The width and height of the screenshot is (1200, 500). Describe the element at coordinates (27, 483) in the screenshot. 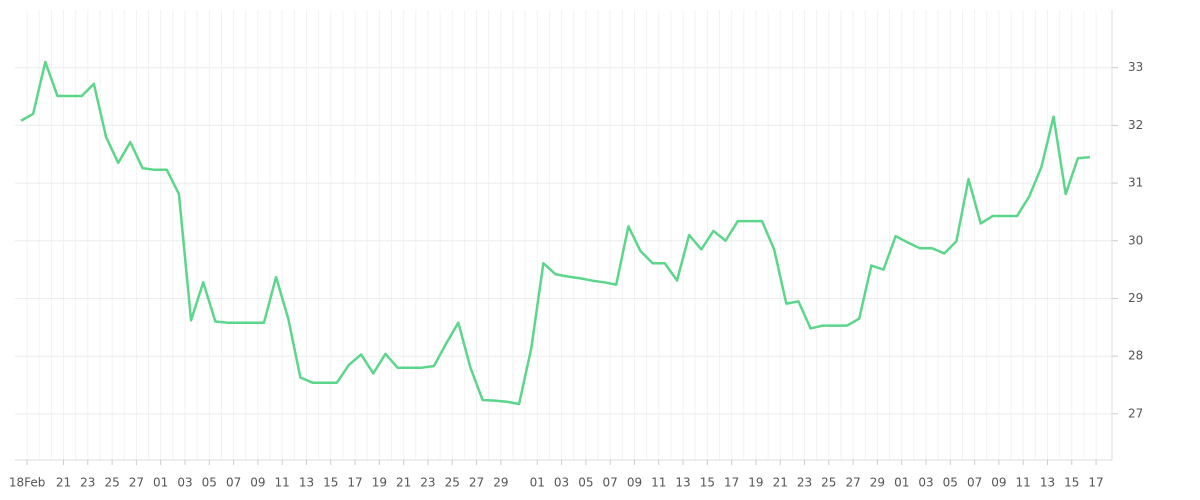

I see `x-tick-label: 18Feb` at that location.